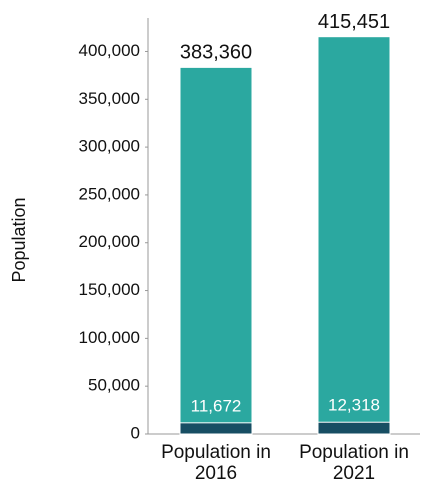 Image resolution: width=424 pixels, height=493 pixels. Describe the element at coordinates (354, 405) in the screenshot. I see `data-label: 12,318` at that location.